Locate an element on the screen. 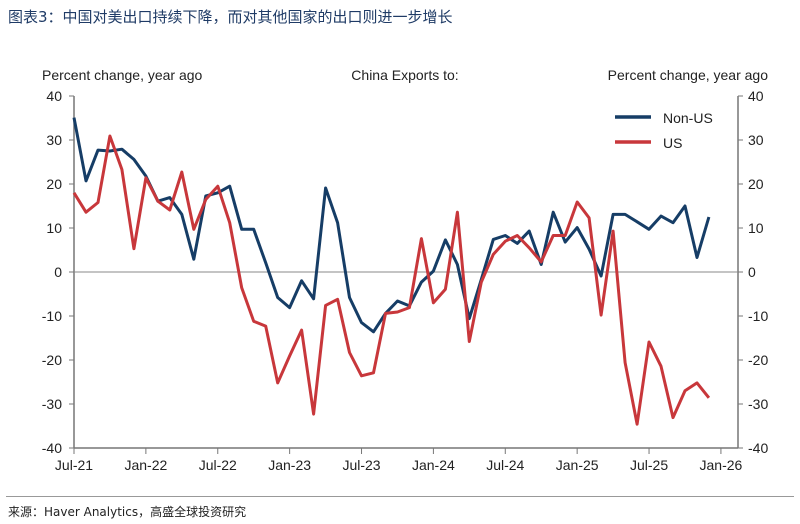 The image size is (800, 524). y-tick-label-left: 40 is located at coordinates (54, 96).